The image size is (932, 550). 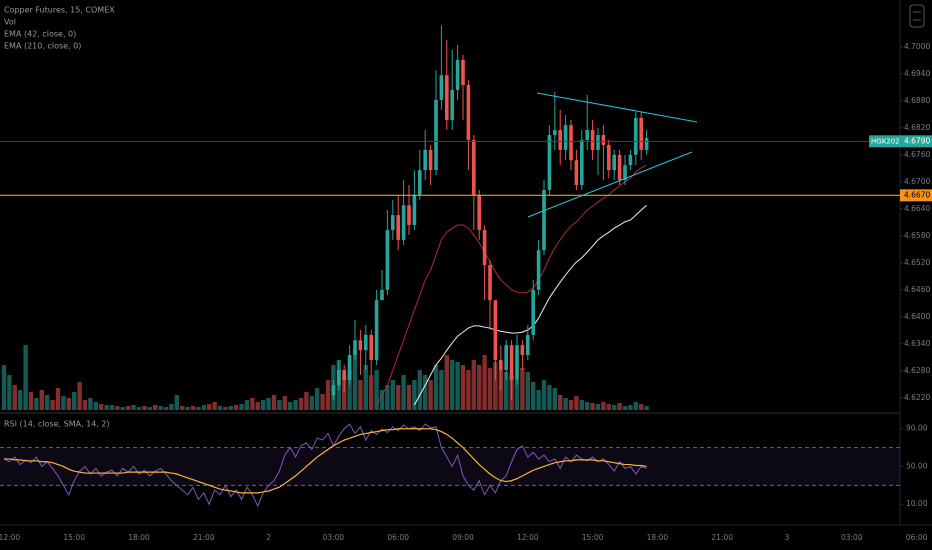 I want to click on symbol-label-box, so click(x=884, y=141).